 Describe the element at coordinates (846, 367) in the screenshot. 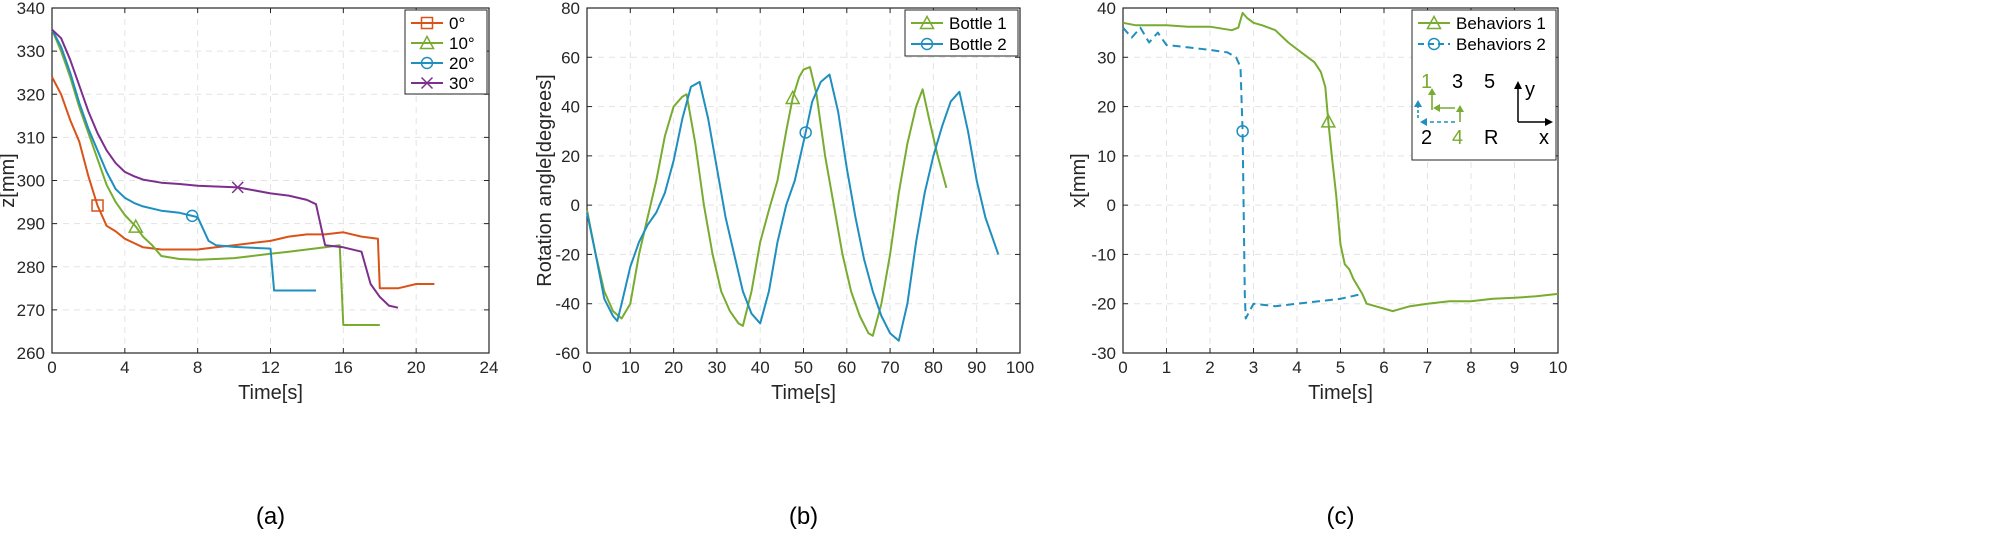

I see `x-tick-label: 60` at that location.